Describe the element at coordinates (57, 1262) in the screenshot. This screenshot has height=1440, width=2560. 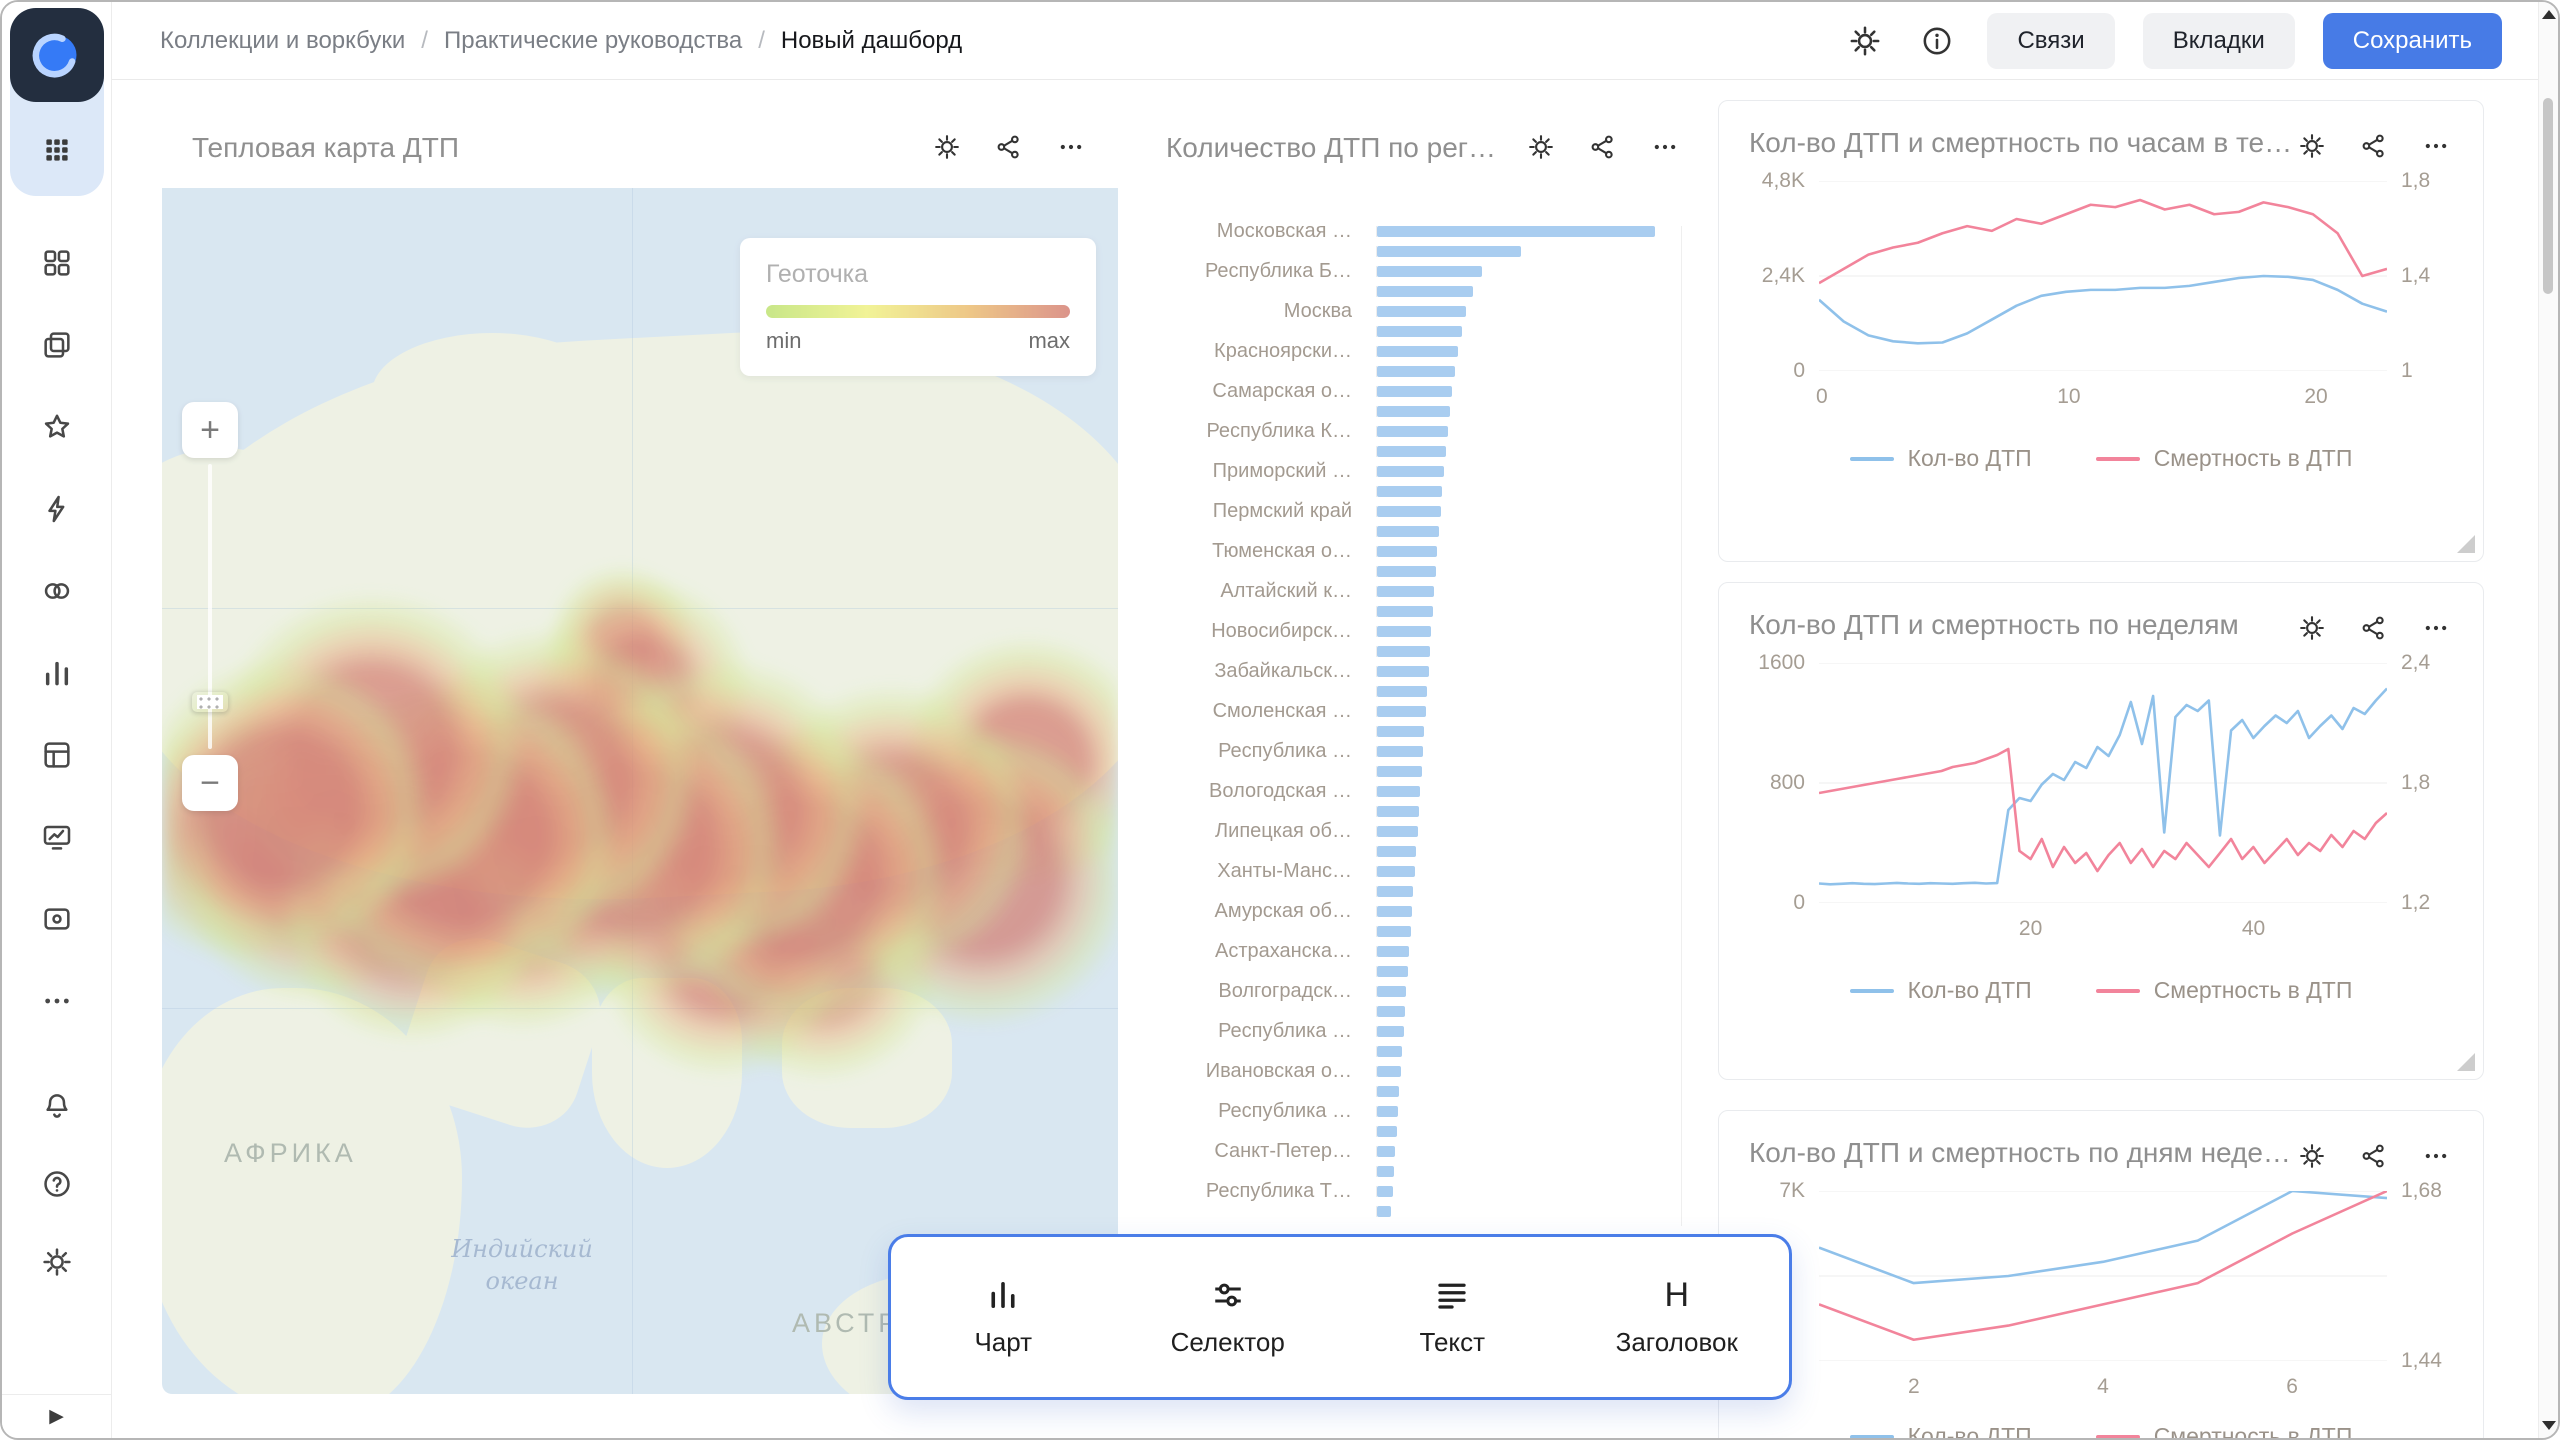
I see `settings-gear-icon` at that location.